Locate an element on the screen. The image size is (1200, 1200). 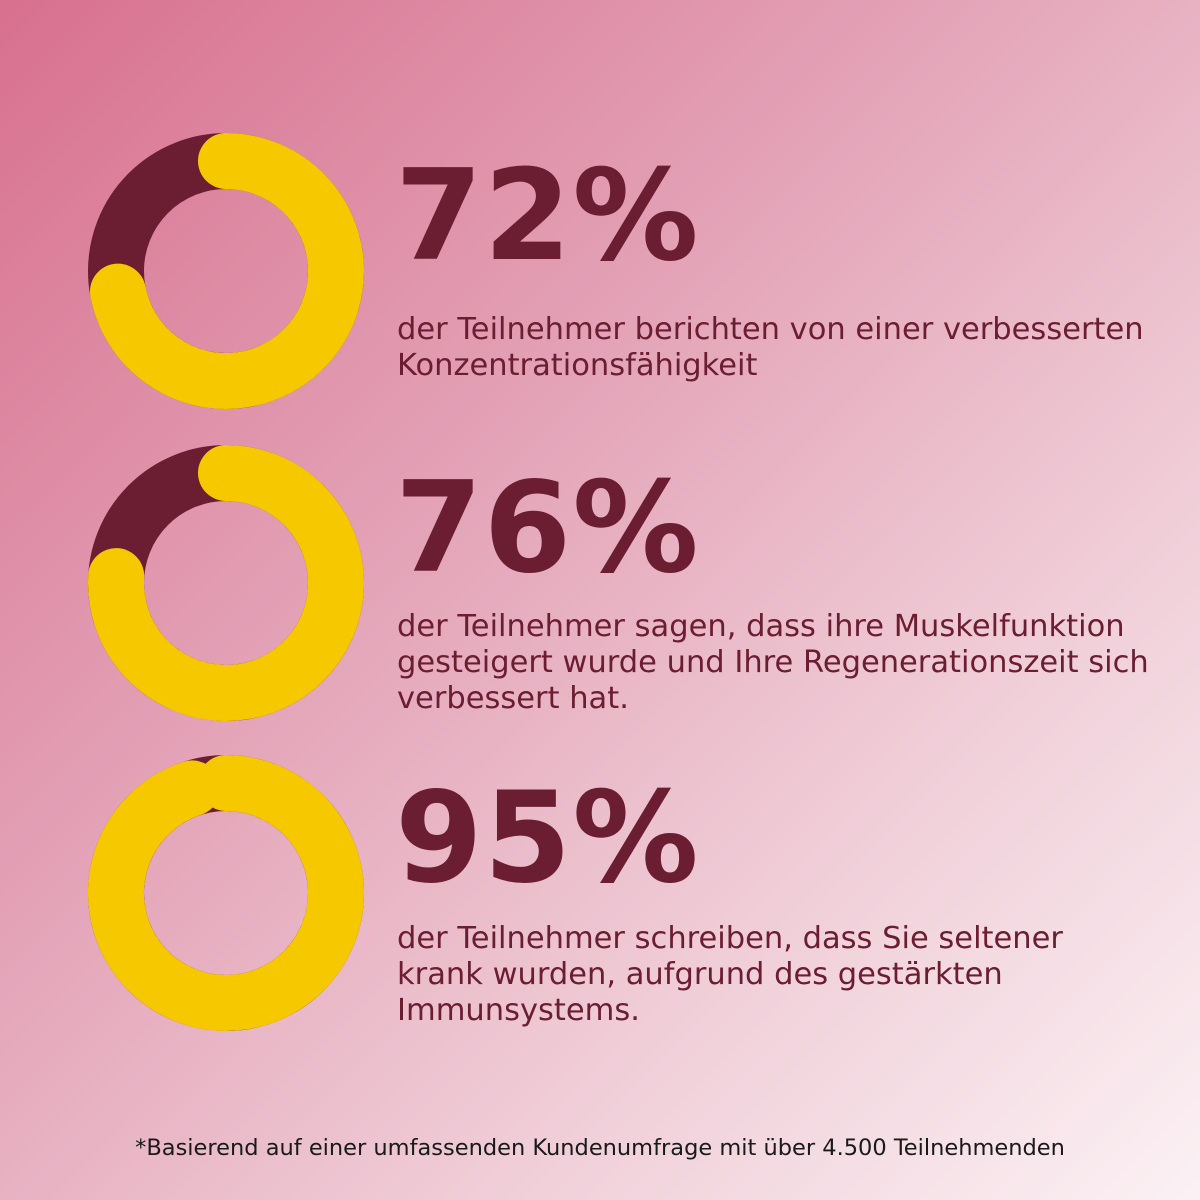
donut-chart-immune-system is located at coordinates (226, 893).